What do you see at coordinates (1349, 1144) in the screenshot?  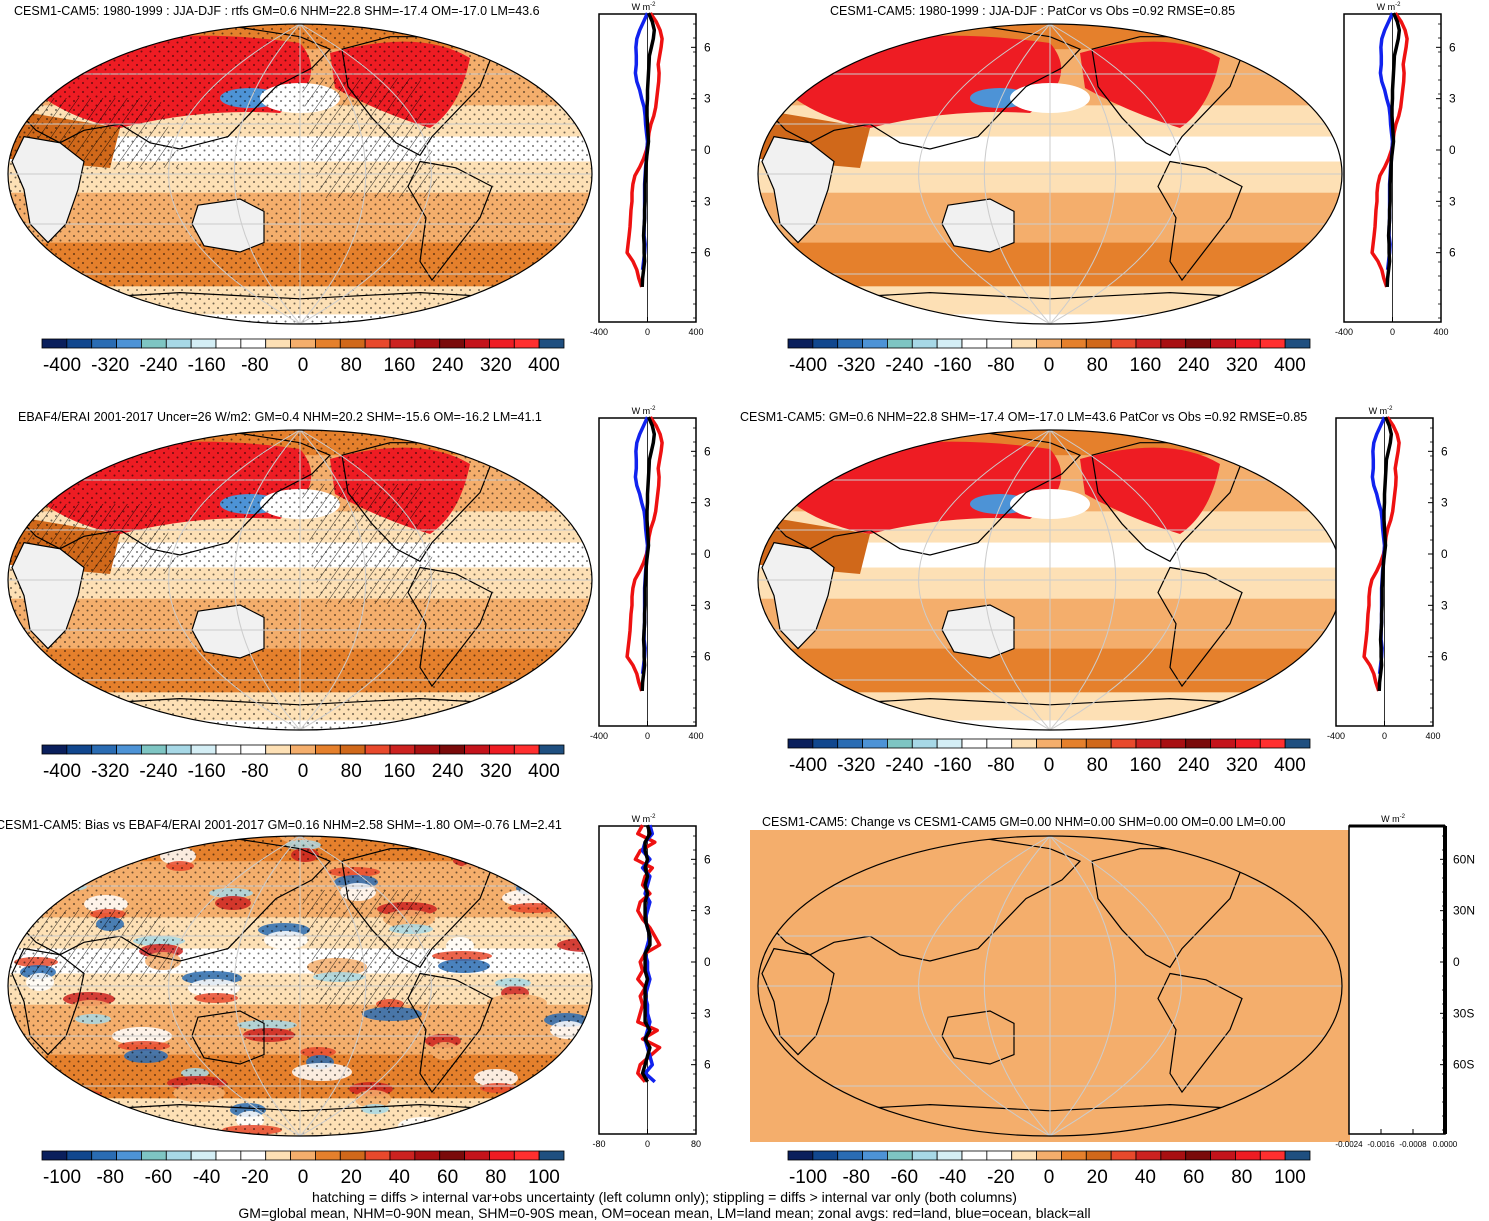 I see `zonal-x-label: -0.0024` at bounding box center [1349, 1144].